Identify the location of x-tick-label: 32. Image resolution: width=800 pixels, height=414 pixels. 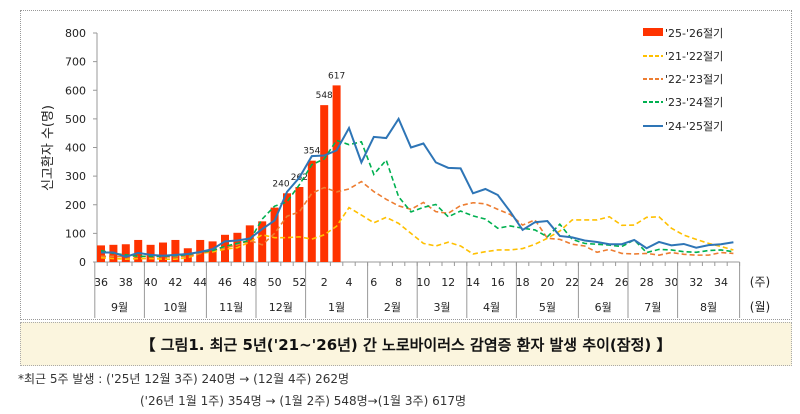
(696, 282).